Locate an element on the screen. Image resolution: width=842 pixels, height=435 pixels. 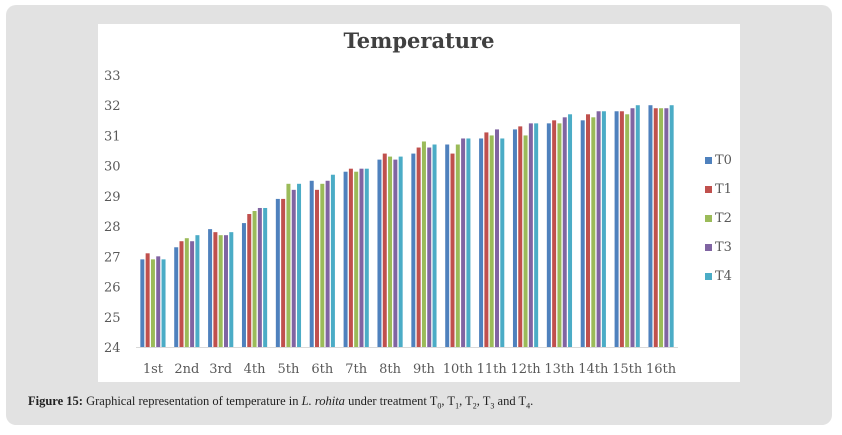
y-tick-label: 30 is located at coordinates (112, 167).